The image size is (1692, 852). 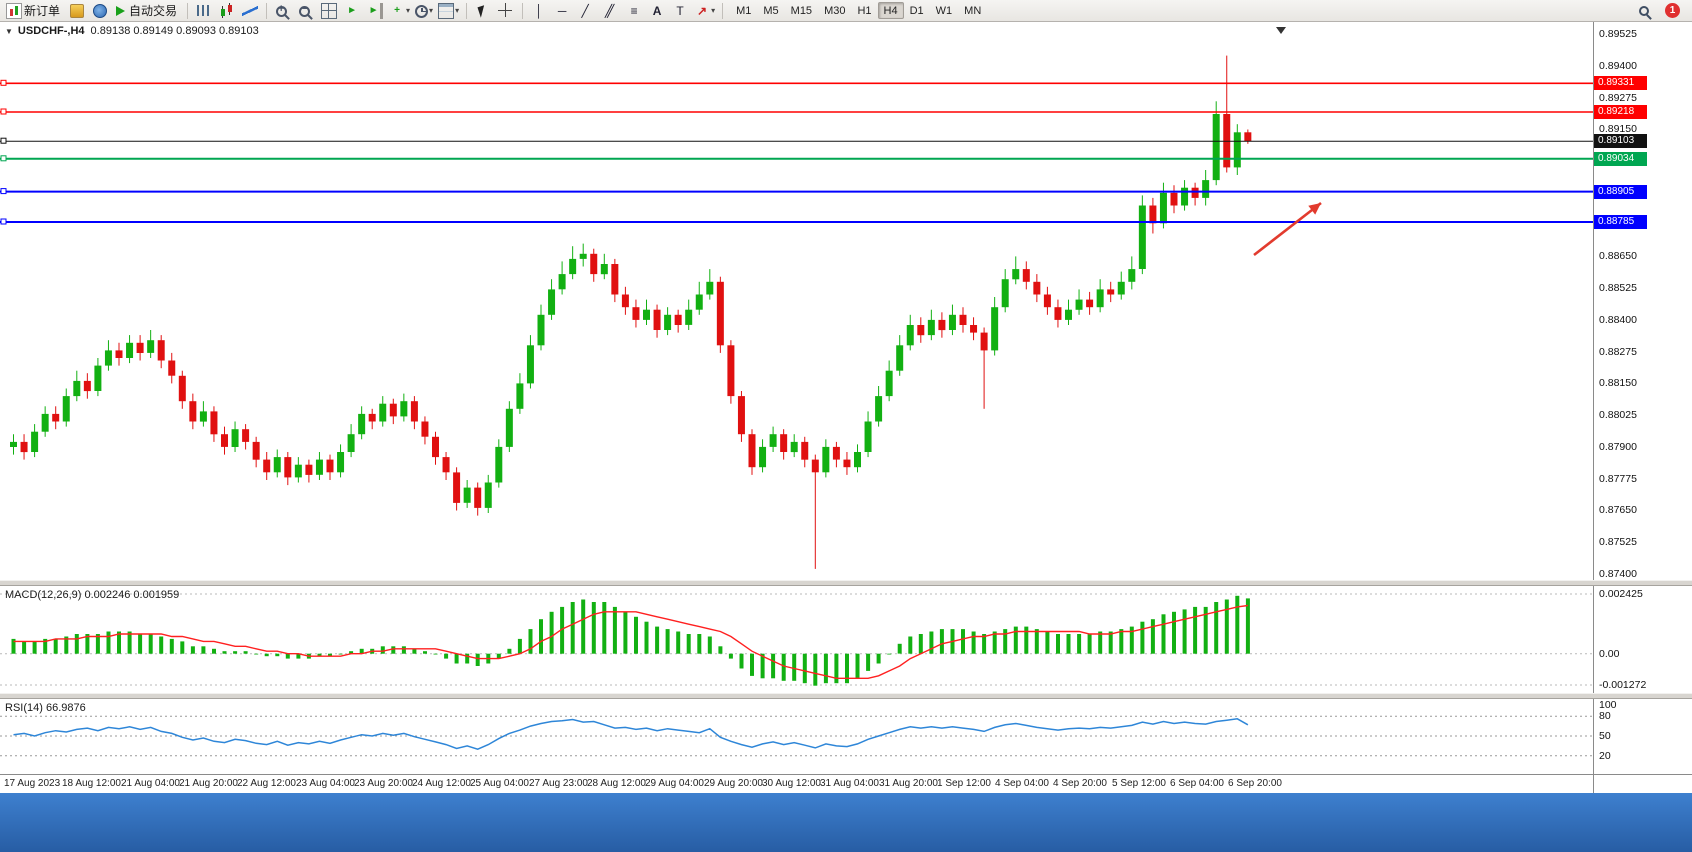 What do you see at coordinates (424, 11) in the screenshot?
I see `periods-button: ▾` at bounding box center [424, 11].